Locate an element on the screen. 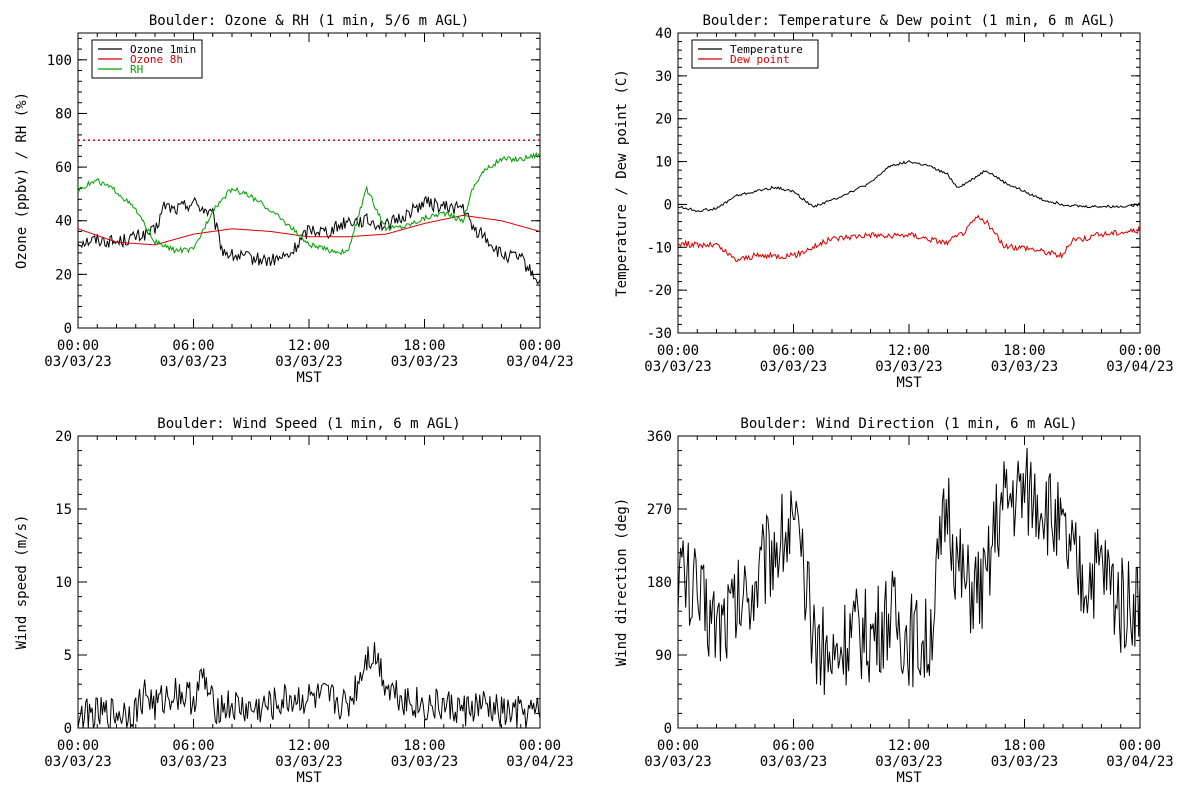 This screenshot has width=1200, height=800. y-axis-label: Wind speed (m/s) is located at coordinates (22, 582).